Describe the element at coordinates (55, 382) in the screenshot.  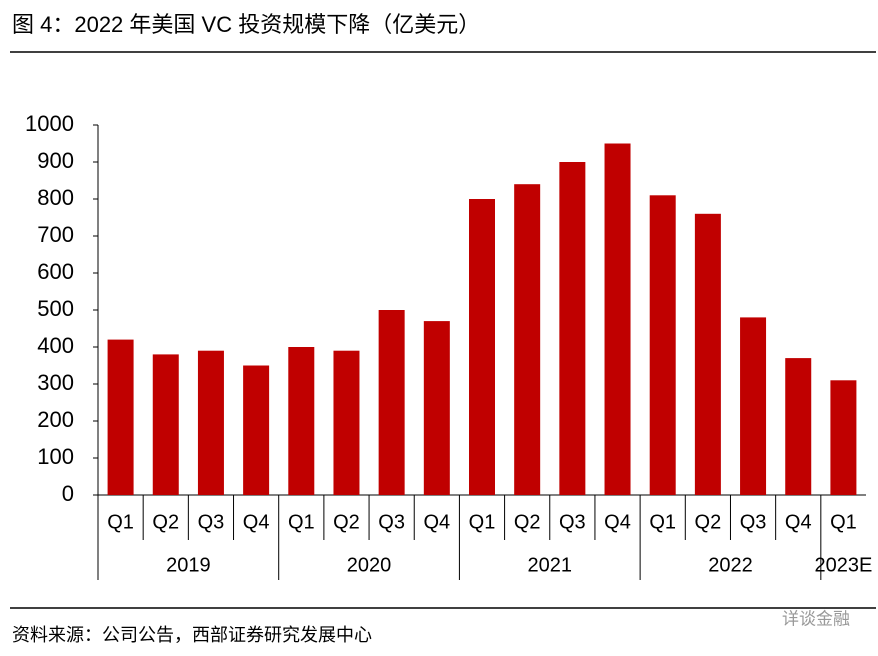
I see `y-tick-label: 300` at that location.